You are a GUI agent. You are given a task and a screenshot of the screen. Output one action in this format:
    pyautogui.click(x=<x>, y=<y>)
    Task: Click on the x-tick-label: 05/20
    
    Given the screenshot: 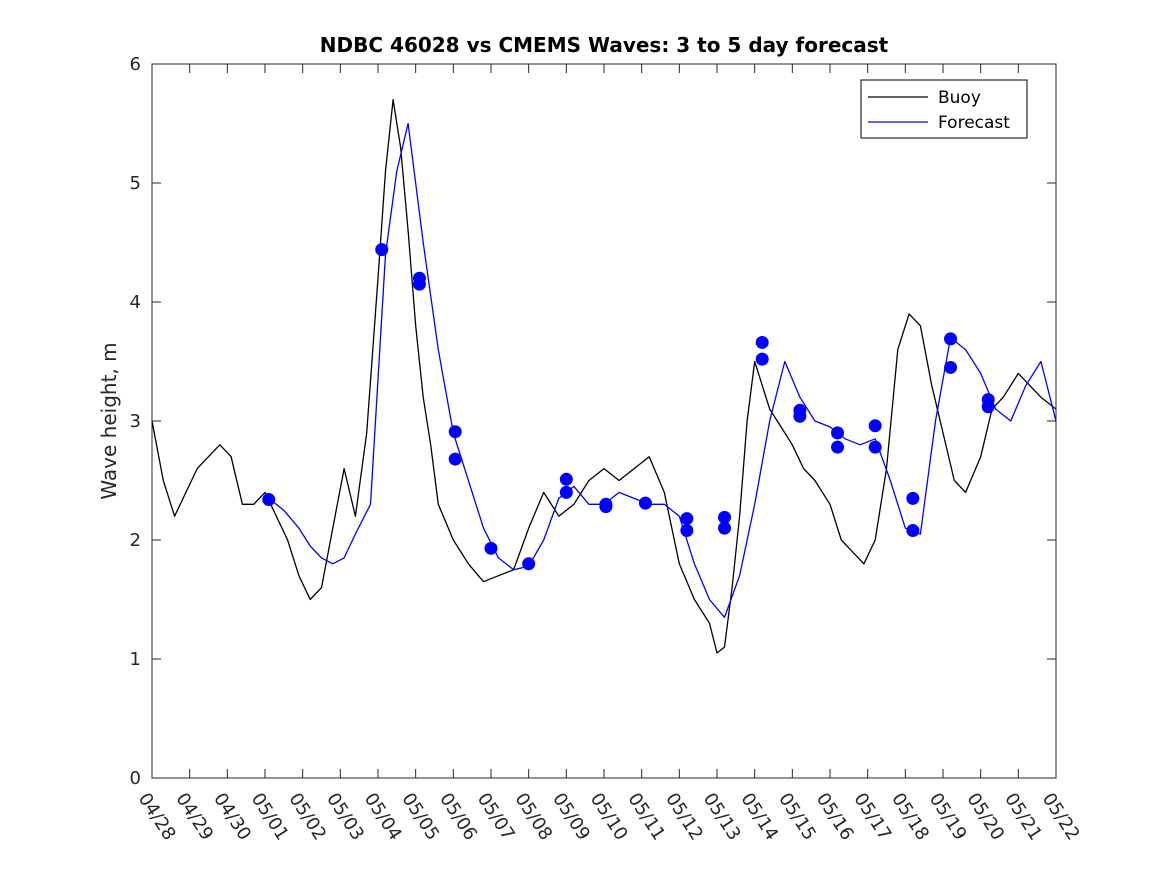 What is the action you would take?
    pyautogui.click(x=985, y=816)
    